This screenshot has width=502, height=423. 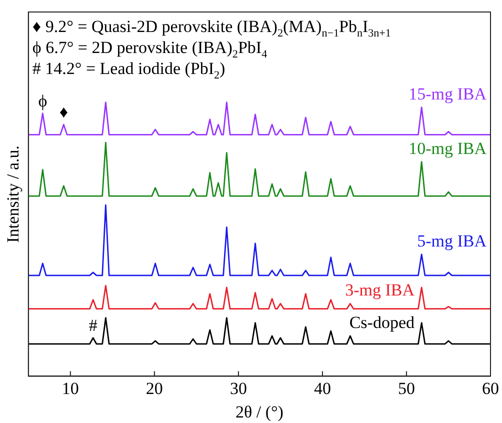 I want to click on x-axis-title: 2θ / (°), so click(x=259, y=412).